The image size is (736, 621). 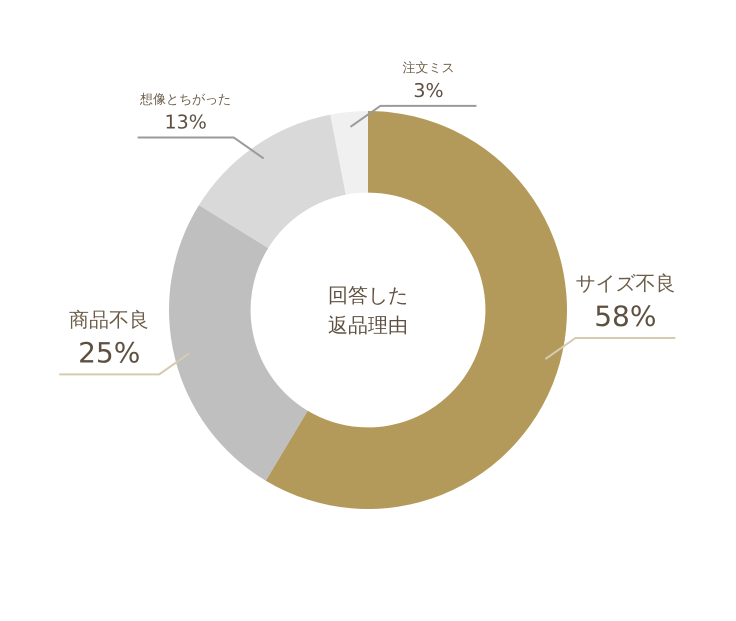 I want to click on data-label: 3%, so click(x=428, y=91).